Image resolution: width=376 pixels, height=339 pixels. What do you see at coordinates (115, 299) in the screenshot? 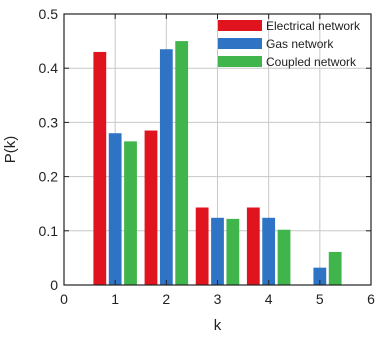
I see `x-tick-label: 1` at bounding box center [115, 299].